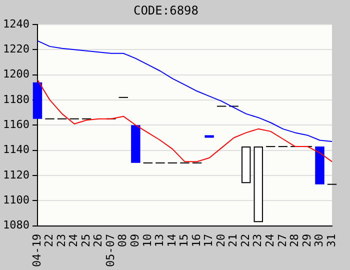 The height and width of the screenshot is (270, 350). I want to click on x-tick-label: 04-19, so click(37, 251).